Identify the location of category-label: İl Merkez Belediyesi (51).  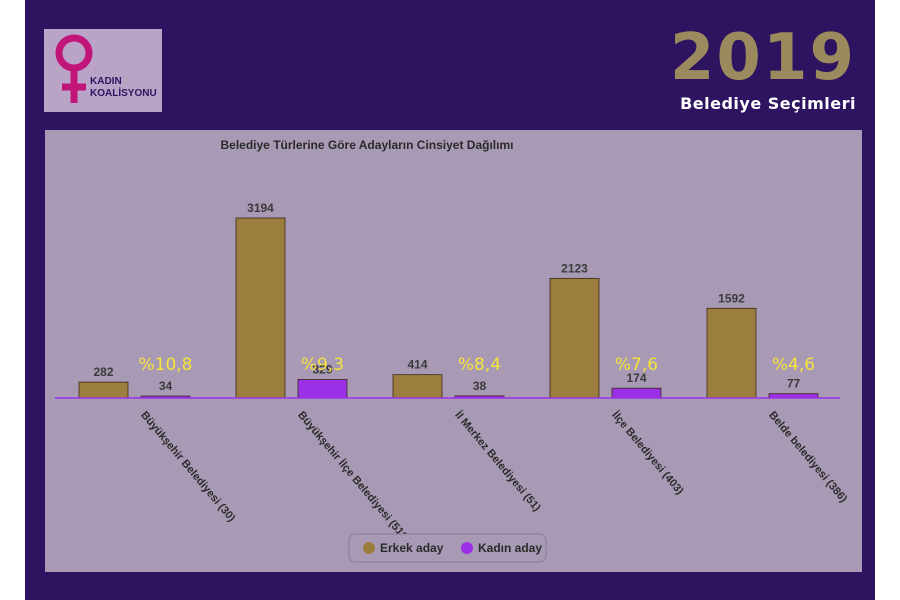
(498, 462).